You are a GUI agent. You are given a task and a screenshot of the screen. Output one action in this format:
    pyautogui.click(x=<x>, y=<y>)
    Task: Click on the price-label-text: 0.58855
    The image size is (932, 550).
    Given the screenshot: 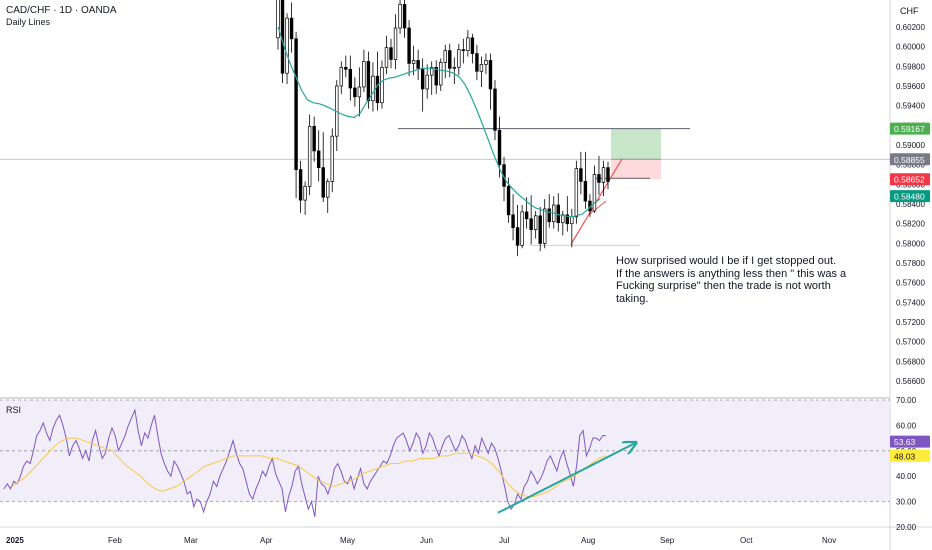 What is the action you would take?
    pyautogui.click(x=909, y=160)
    